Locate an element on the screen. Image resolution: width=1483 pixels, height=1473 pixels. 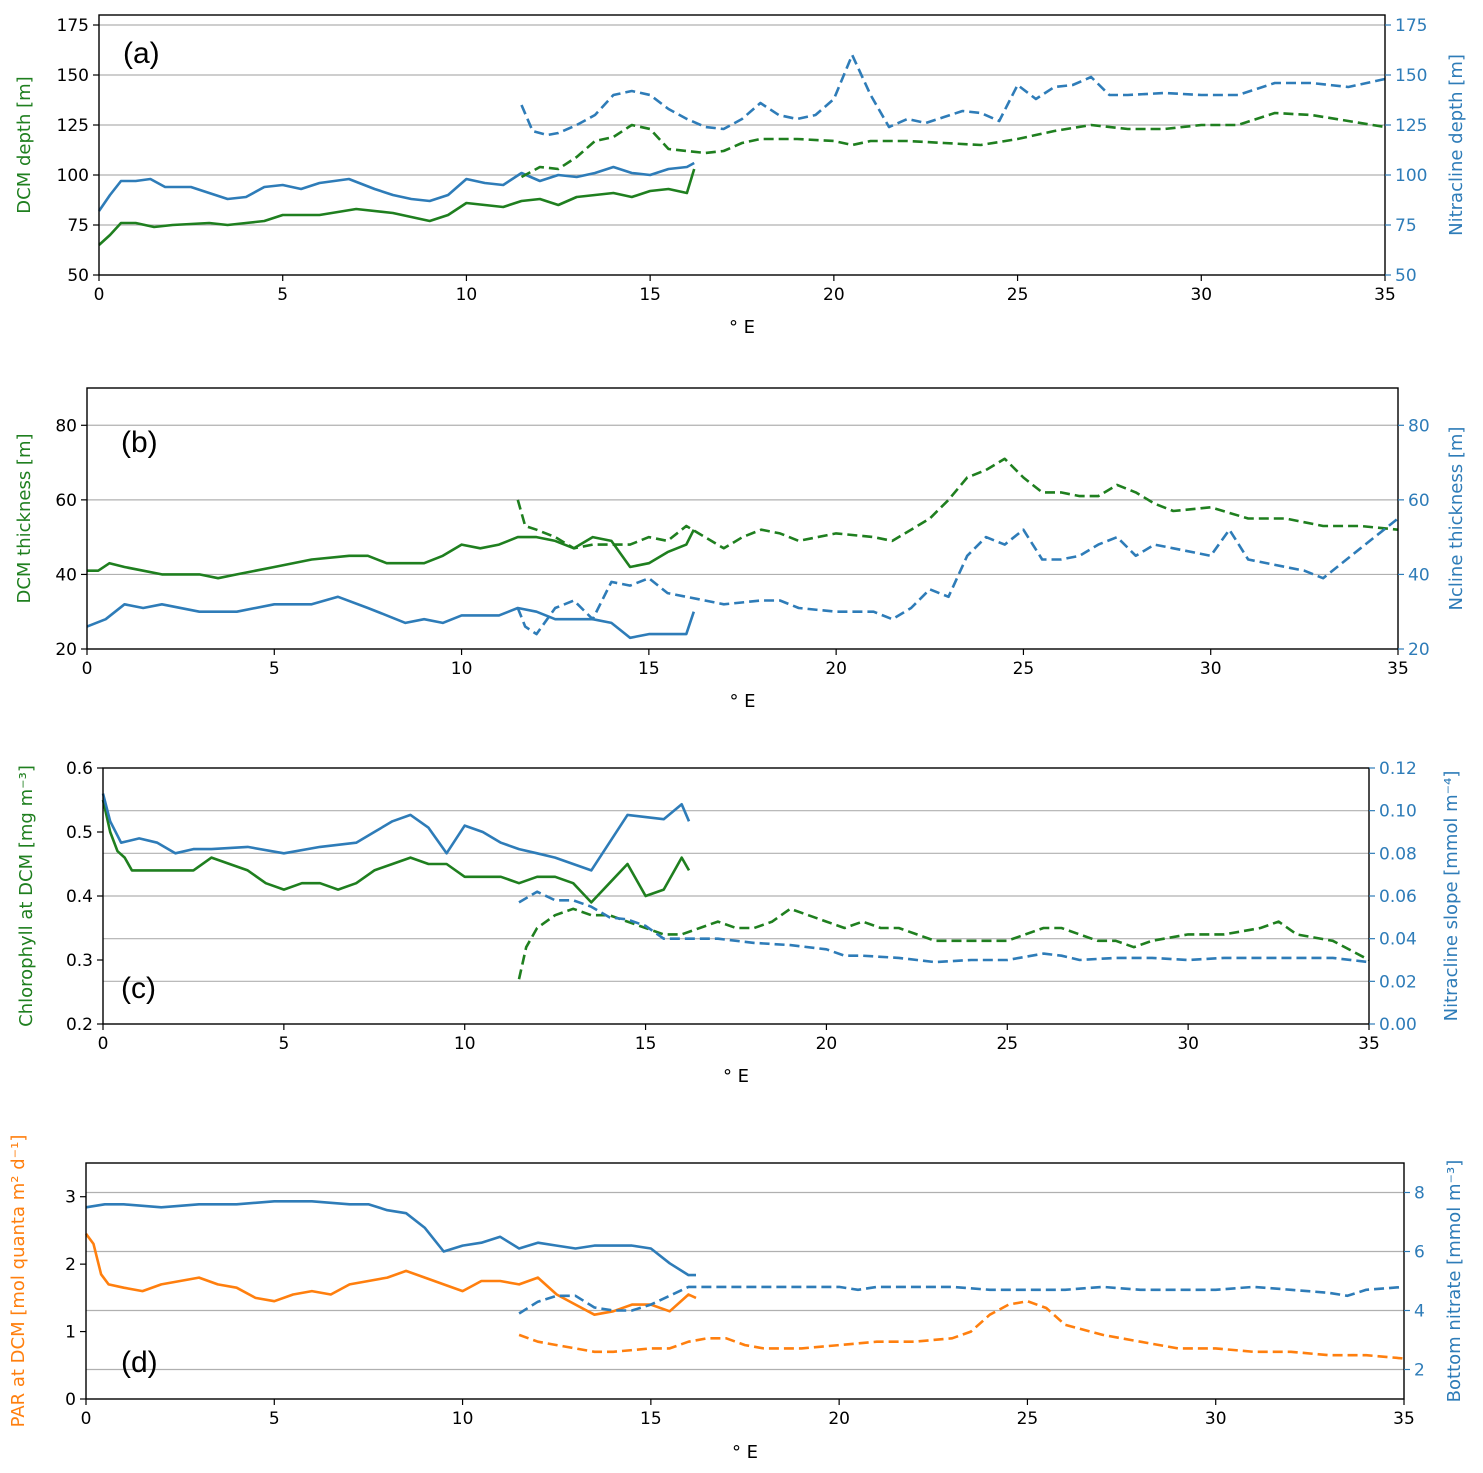
y-left-tick-label: 100 is located at coordinates (73, 176).